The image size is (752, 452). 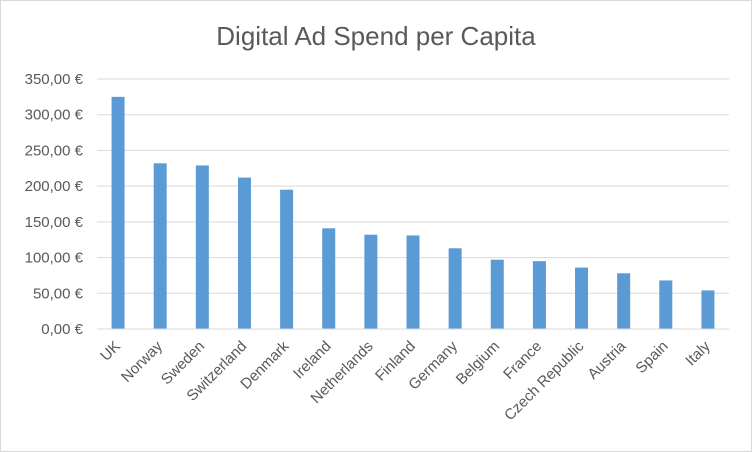 I want to click on bar-netherlands, so click(x=371, y=281).